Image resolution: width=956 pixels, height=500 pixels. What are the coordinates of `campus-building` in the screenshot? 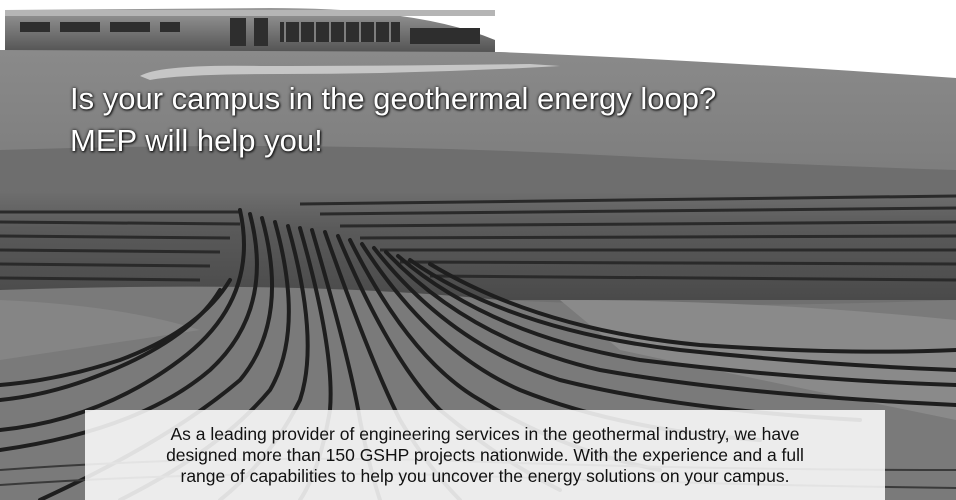 It's located at (250, 33).